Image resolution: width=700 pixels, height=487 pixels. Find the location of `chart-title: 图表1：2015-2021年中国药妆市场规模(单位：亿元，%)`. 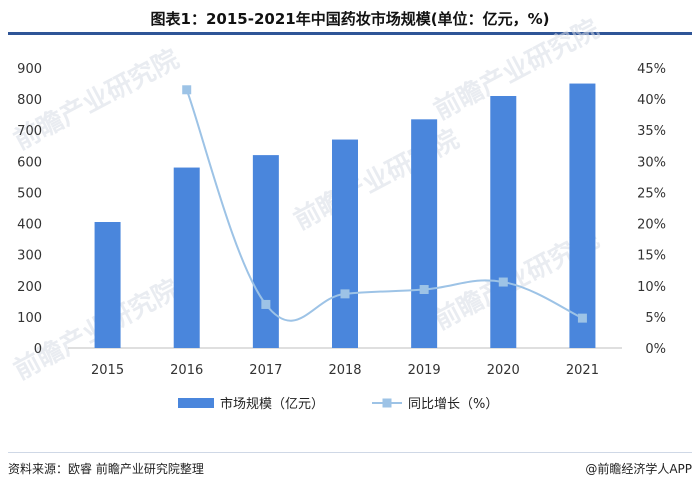

chart-title: 图表1：2015-2021年中国药妆市场规模(单位：亿元，%) is located at coordinates (350, 19).